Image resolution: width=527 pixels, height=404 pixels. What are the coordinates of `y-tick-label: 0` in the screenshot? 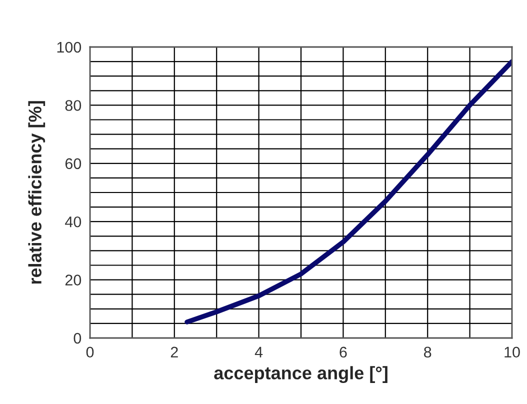 It's located at (78, 338).